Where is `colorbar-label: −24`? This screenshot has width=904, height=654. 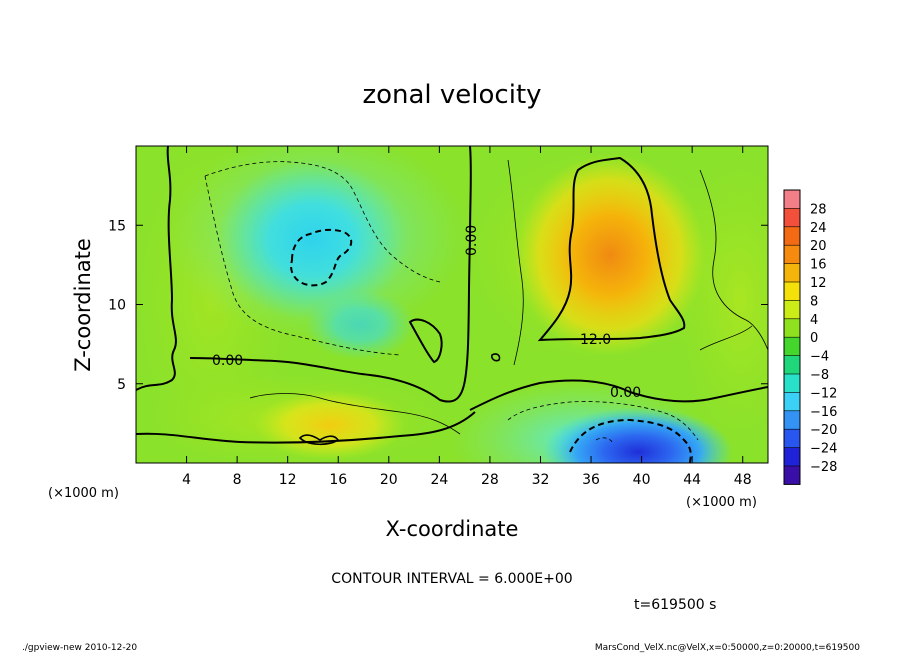
colorbar-label: −24 is located at coordinates (823, 449).